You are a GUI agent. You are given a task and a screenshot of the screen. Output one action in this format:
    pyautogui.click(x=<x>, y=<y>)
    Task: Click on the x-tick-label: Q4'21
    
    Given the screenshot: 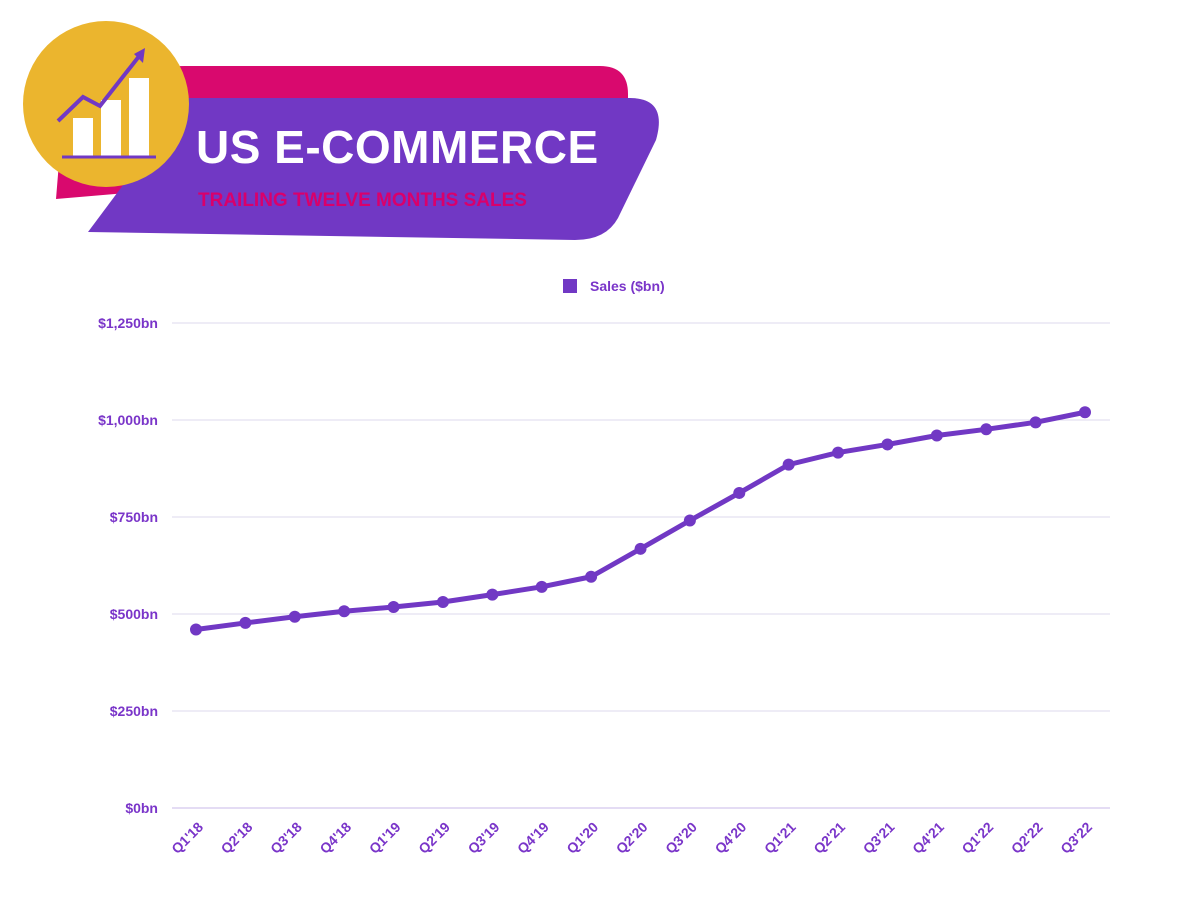 What is the action you would take?
    pyautogui.click(x=928, y=838)
    